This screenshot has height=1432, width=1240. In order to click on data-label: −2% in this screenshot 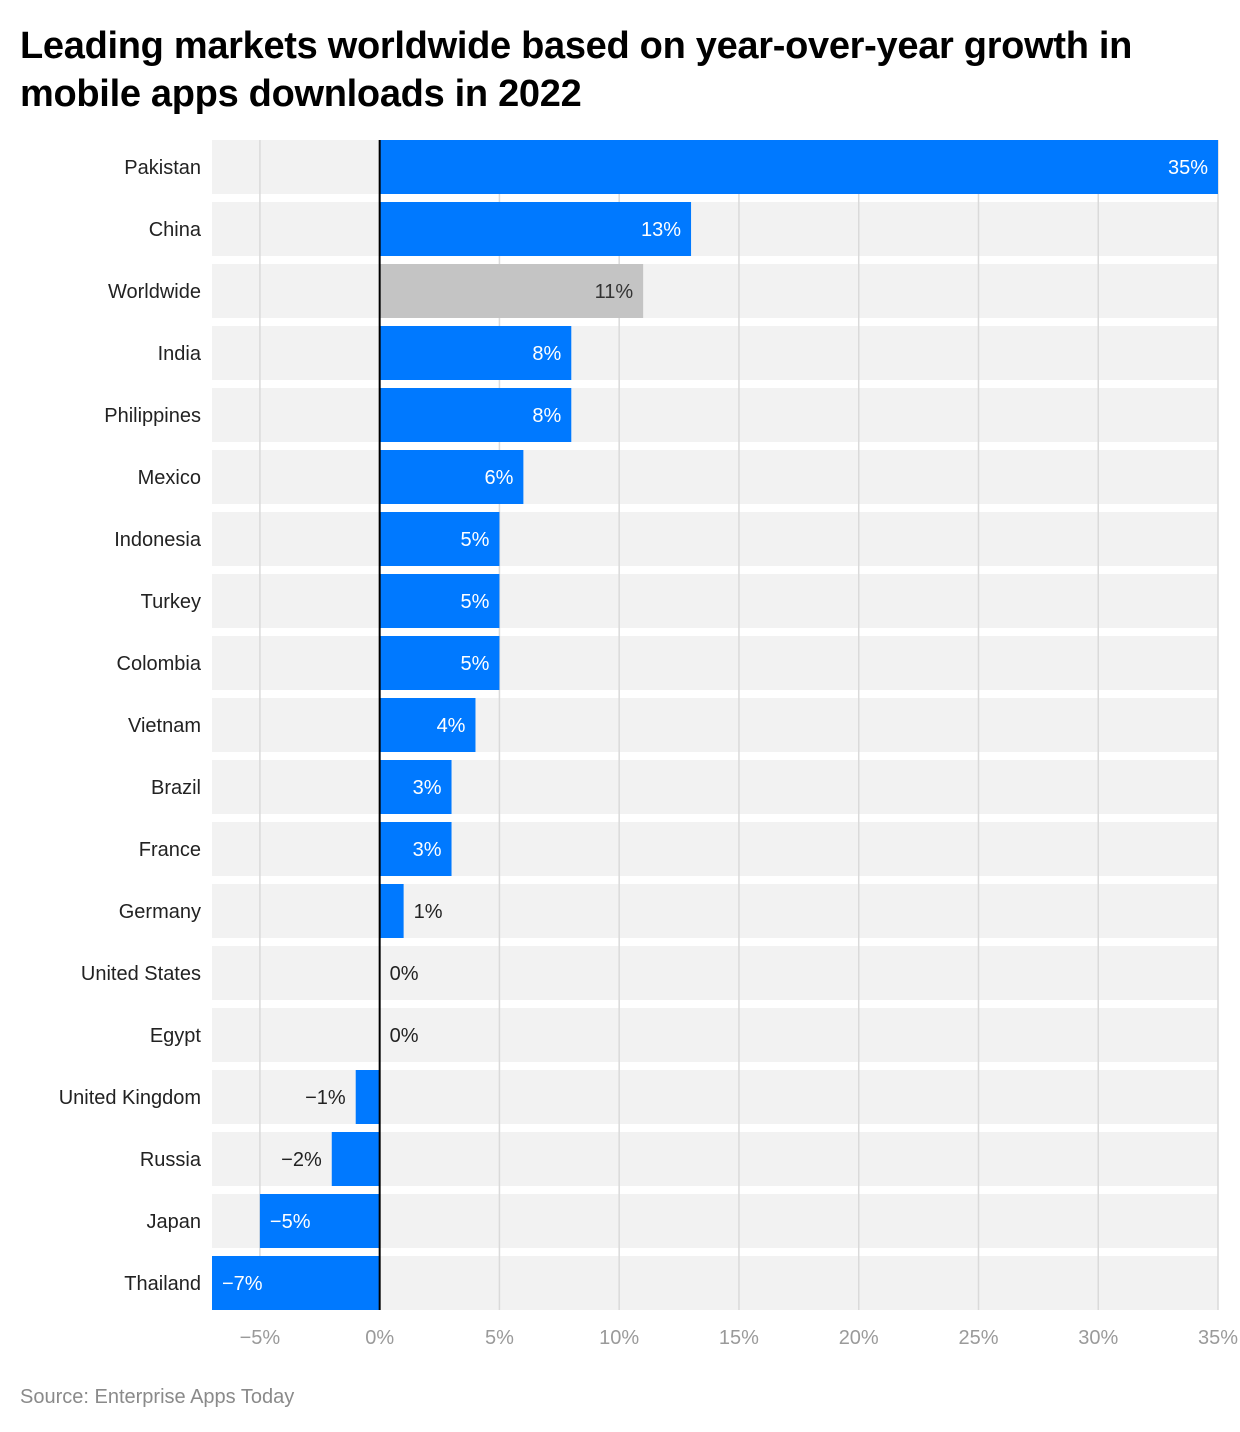, I will do `click(301, 1160)`.